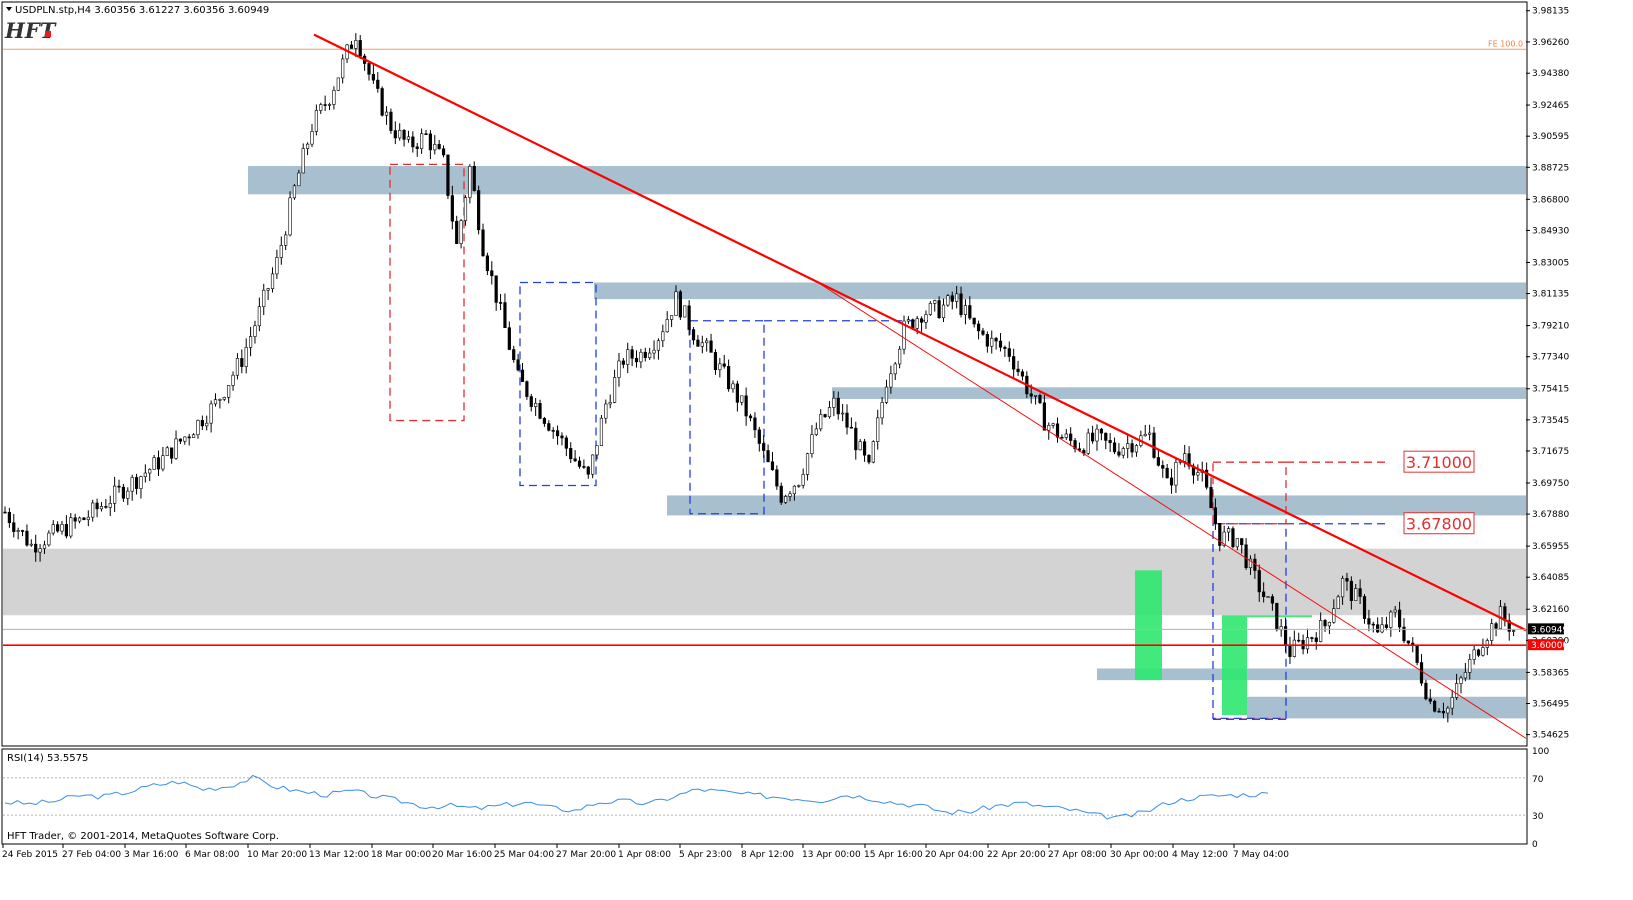 The width and height of the screenshot is (1633, 900). What do you see at coordinates (893, 855) in the screenshot?
I see `time-tick-label: 15 Apr 16:00` at bounding box center [893, 855].